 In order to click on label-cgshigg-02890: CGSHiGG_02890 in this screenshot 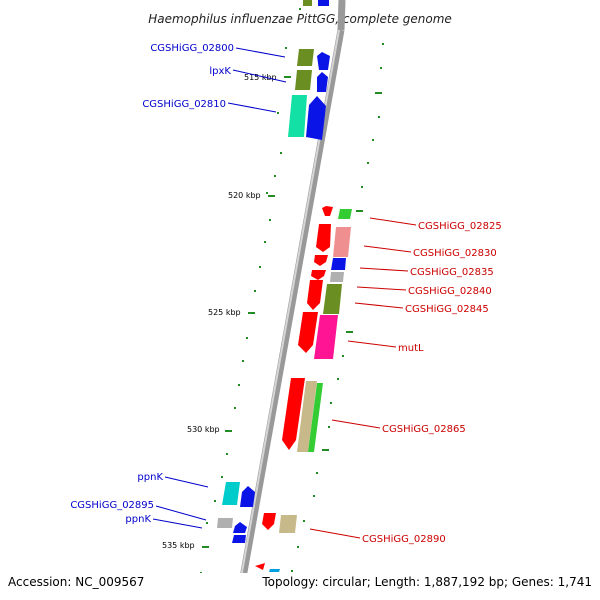, I will do `click(404, 539)`.